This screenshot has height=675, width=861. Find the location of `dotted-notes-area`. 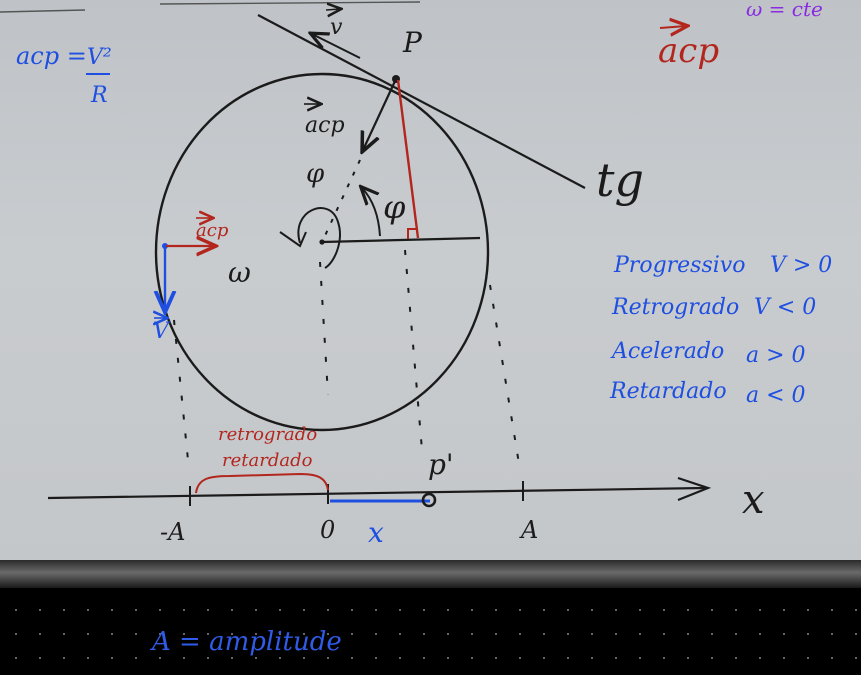

dotted-notes-area is located at coordinates (430, 631).